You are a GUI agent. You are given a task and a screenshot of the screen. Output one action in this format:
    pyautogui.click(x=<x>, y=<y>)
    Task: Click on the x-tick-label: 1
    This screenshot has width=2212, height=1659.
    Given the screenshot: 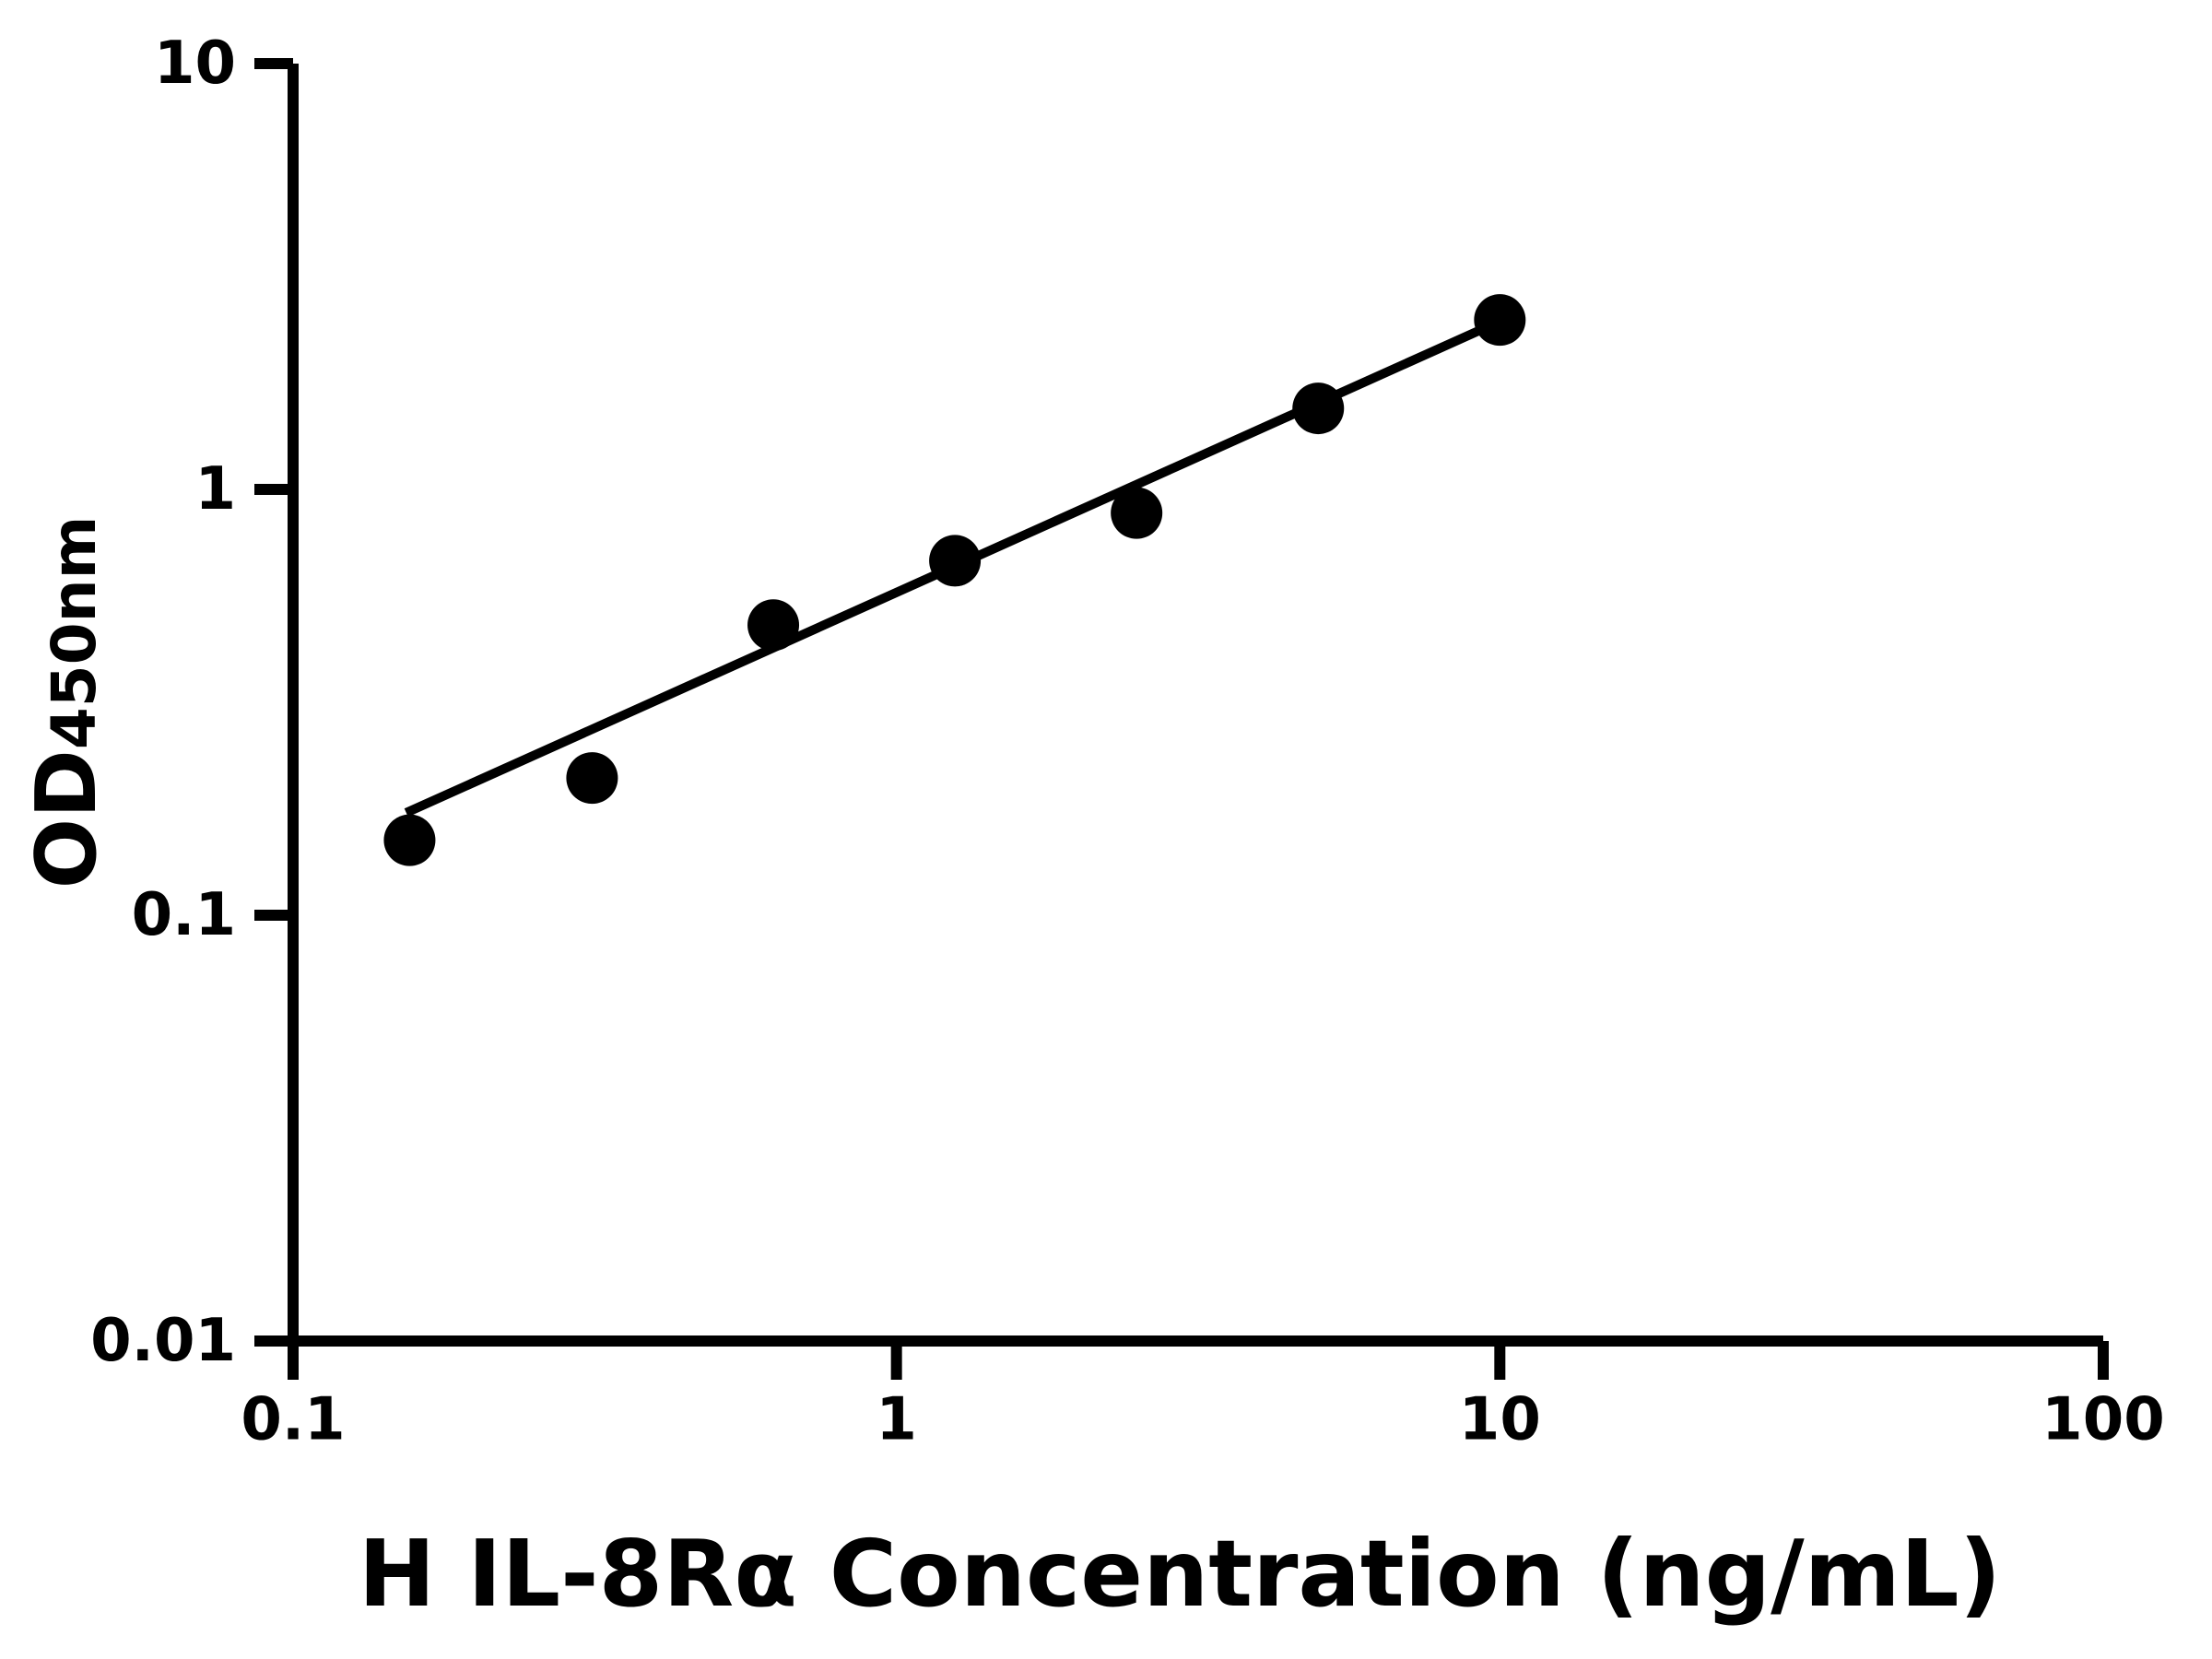 What is the action you would take?
    pyautogui.click(x=896, y=1419)
    